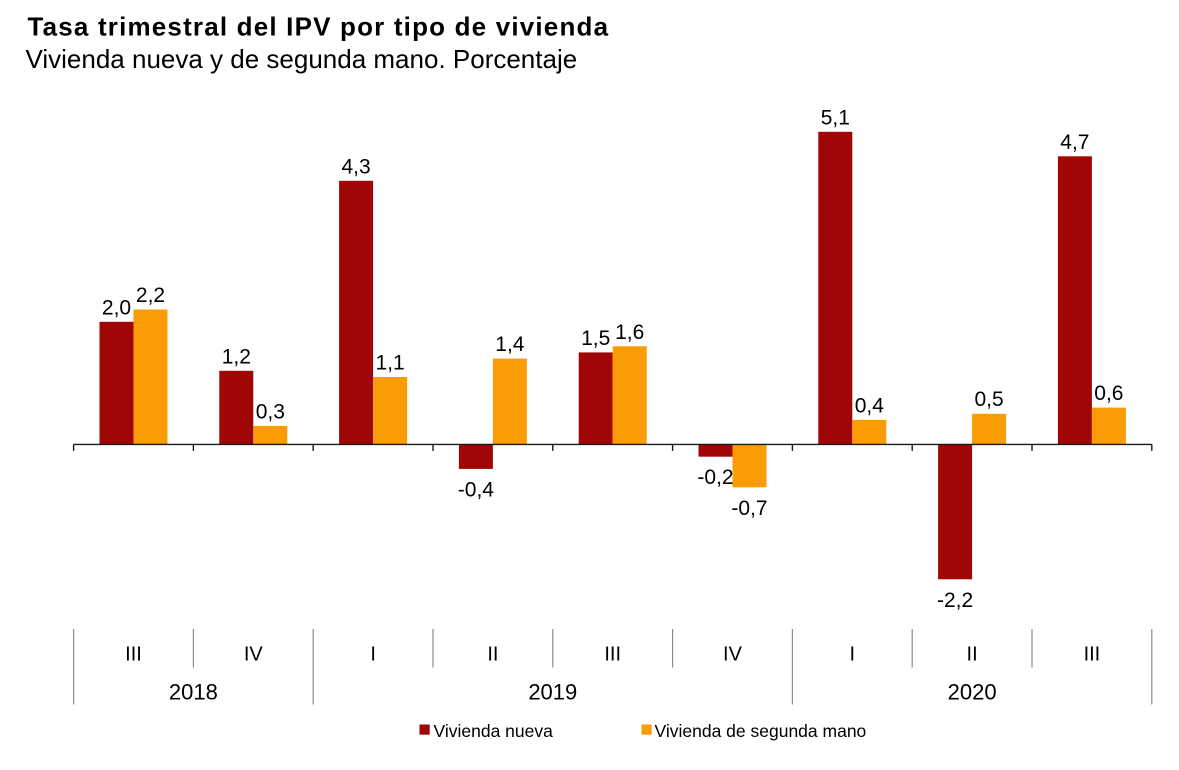  What do you see at coordinates (972, 692) in the screenshot?
I see `svg-text: 2020` at bounding box center [972, 692].